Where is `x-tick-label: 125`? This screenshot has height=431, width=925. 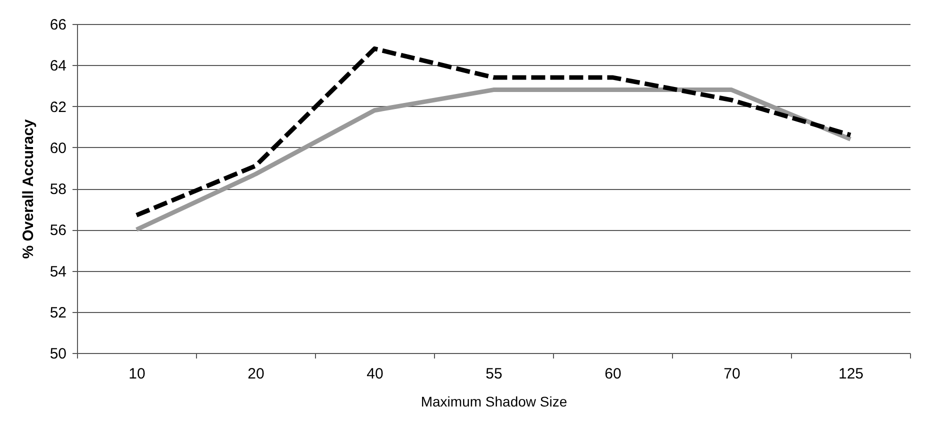 x-tick-label: 125 is located at coordinates (851, 374).